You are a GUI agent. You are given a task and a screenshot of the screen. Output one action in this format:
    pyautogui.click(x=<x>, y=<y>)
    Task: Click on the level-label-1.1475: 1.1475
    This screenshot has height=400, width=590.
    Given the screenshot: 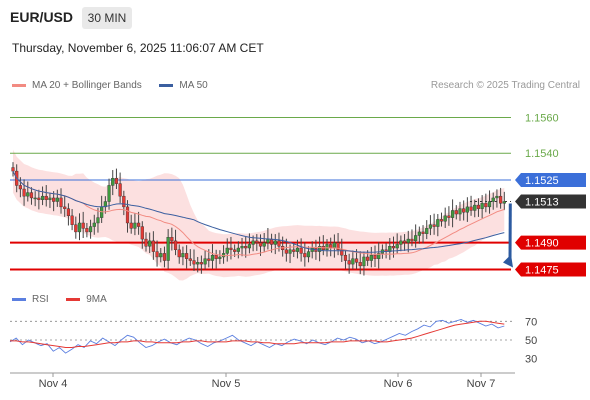 What is the action you would take?
    pyautogui.click(x=542, y=270)
    